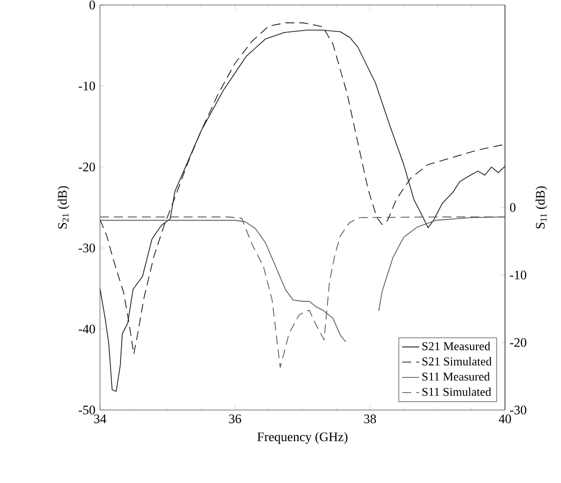  What do you see at coordinates (518, 410) in the screenshot?
I see `y2-tick-label: -30` at bounding box center [518, 410].